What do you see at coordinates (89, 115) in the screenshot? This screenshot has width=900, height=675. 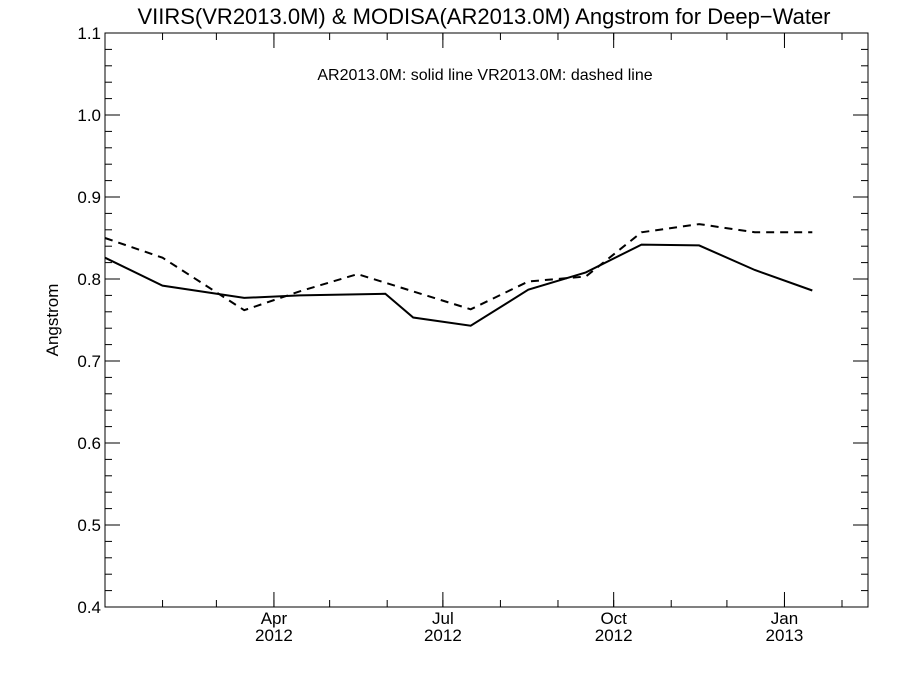 I see `y-tick-label: 1.0` at bounding box center [89, 115].